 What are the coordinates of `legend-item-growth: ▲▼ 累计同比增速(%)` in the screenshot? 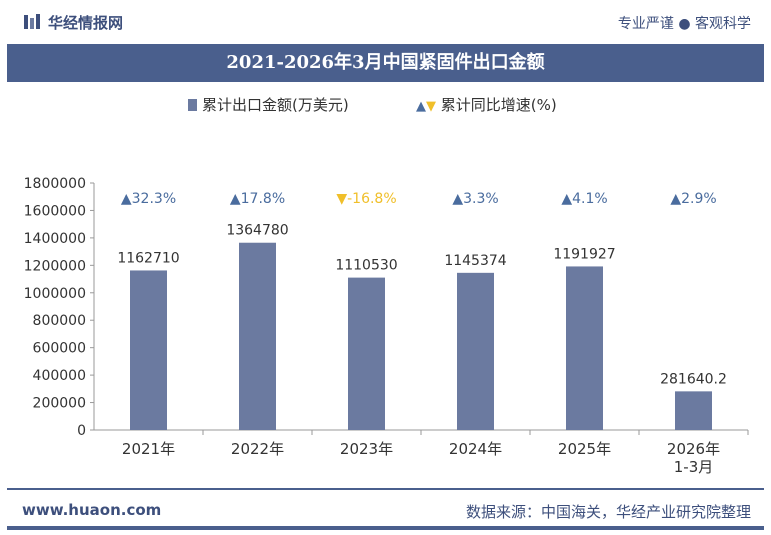 It's located at (486, 104).